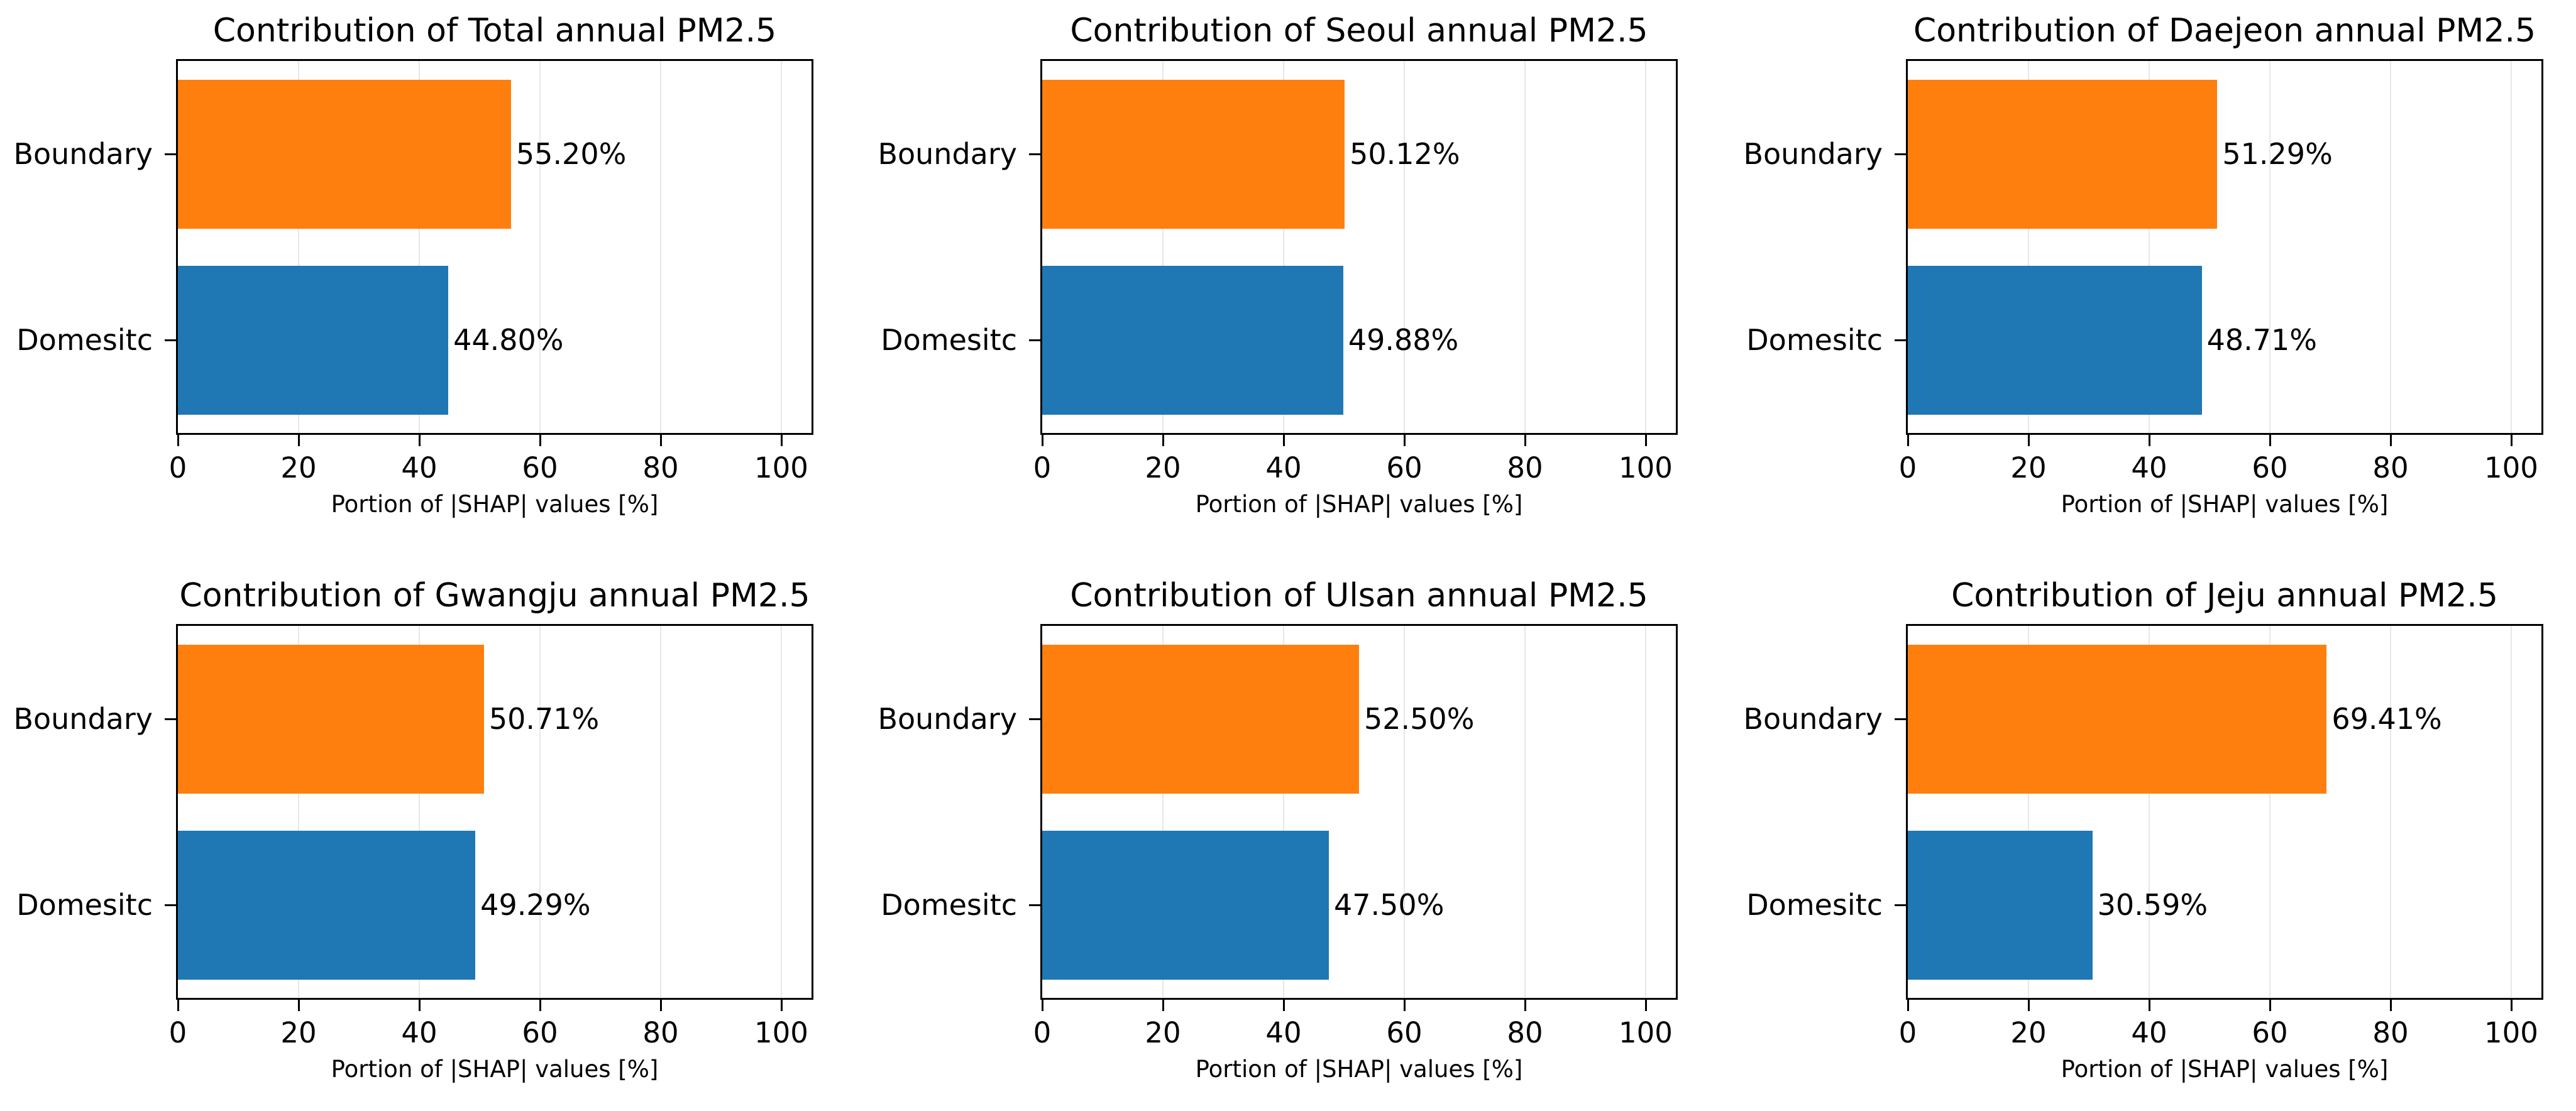 The height and width of the screenshot is (1111, 2576). What do you see at coordinates (2277, 154) in the screenshot?
I see `bar-value-label: 51.29%` at bounding box center [2277, 154].